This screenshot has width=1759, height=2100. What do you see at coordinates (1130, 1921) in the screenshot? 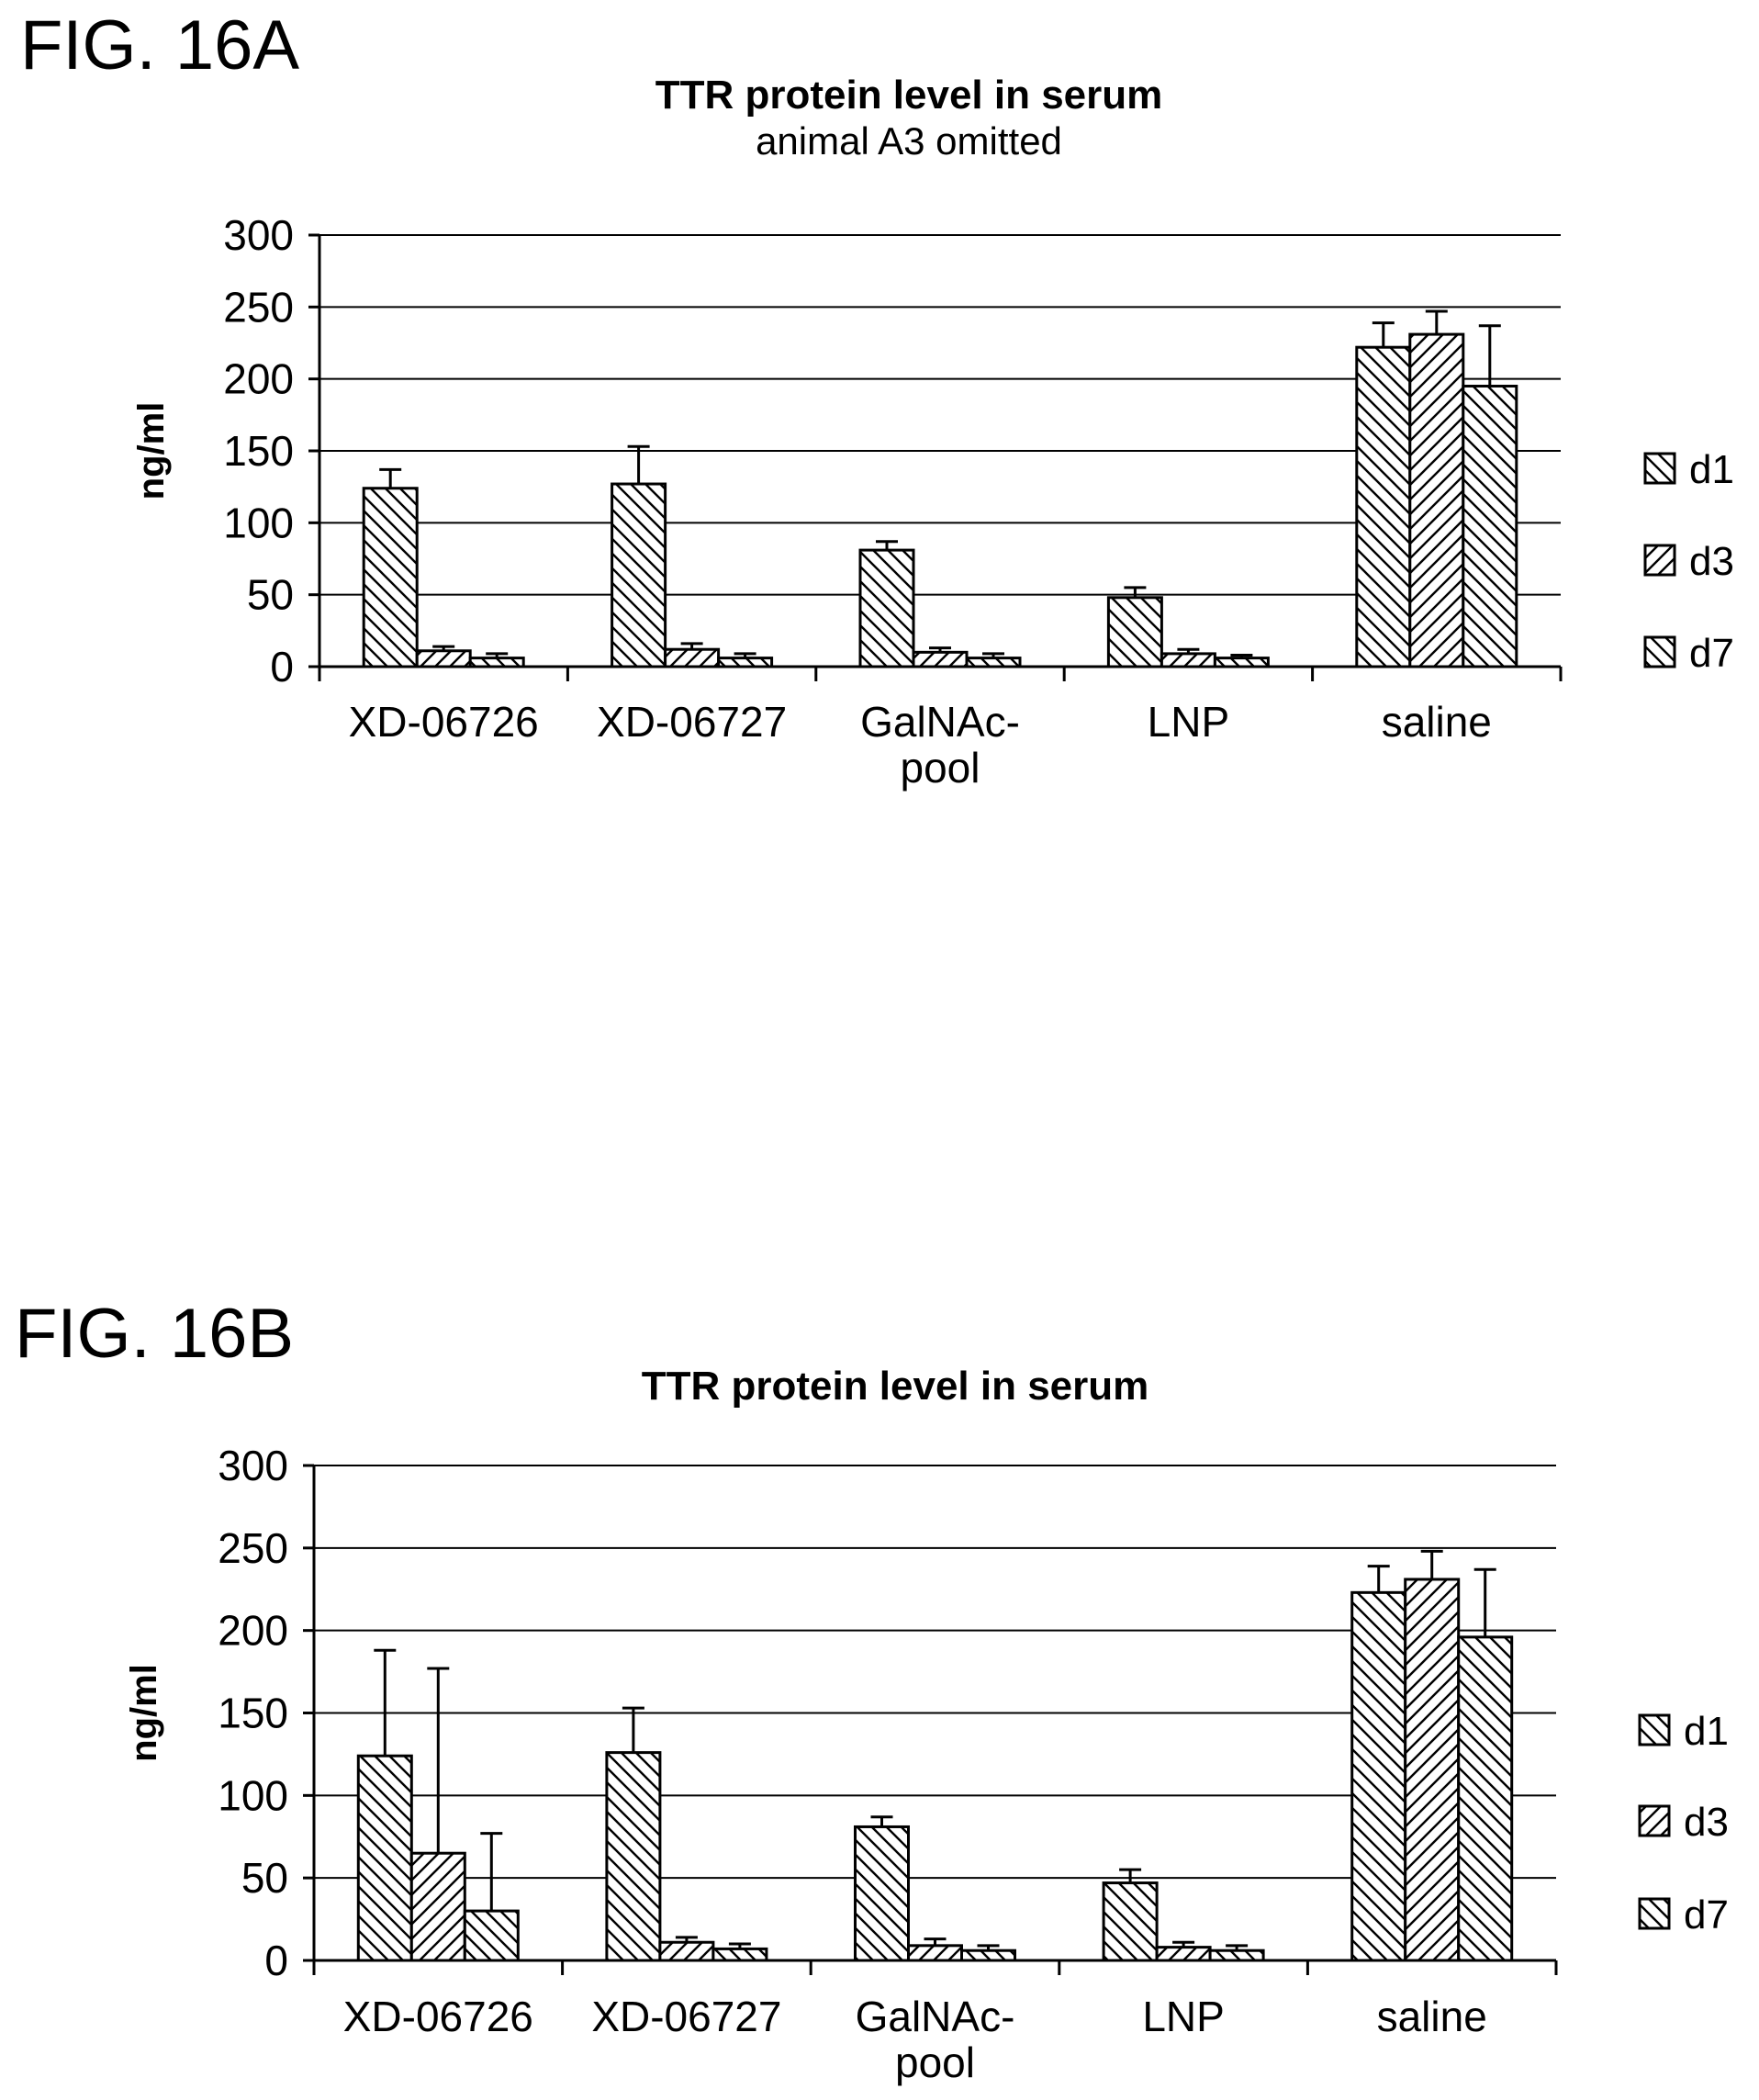
I see `fig16b-bar-lnp-d1` at bounding box center [1130, 1921].